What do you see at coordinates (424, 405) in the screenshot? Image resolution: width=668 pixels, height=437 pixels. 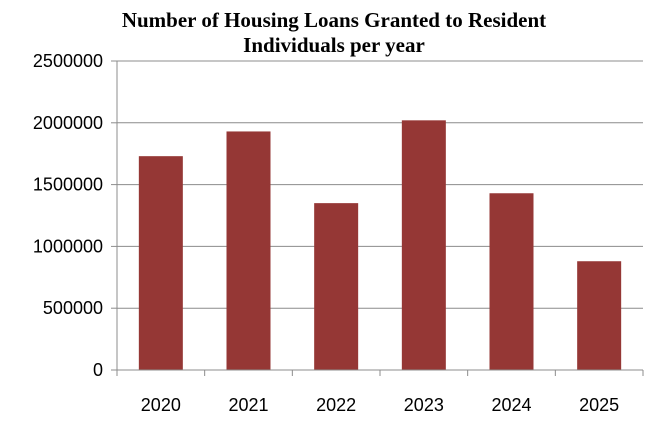 I see `x-tick-label: 2023` at bounding box center [424, 405].